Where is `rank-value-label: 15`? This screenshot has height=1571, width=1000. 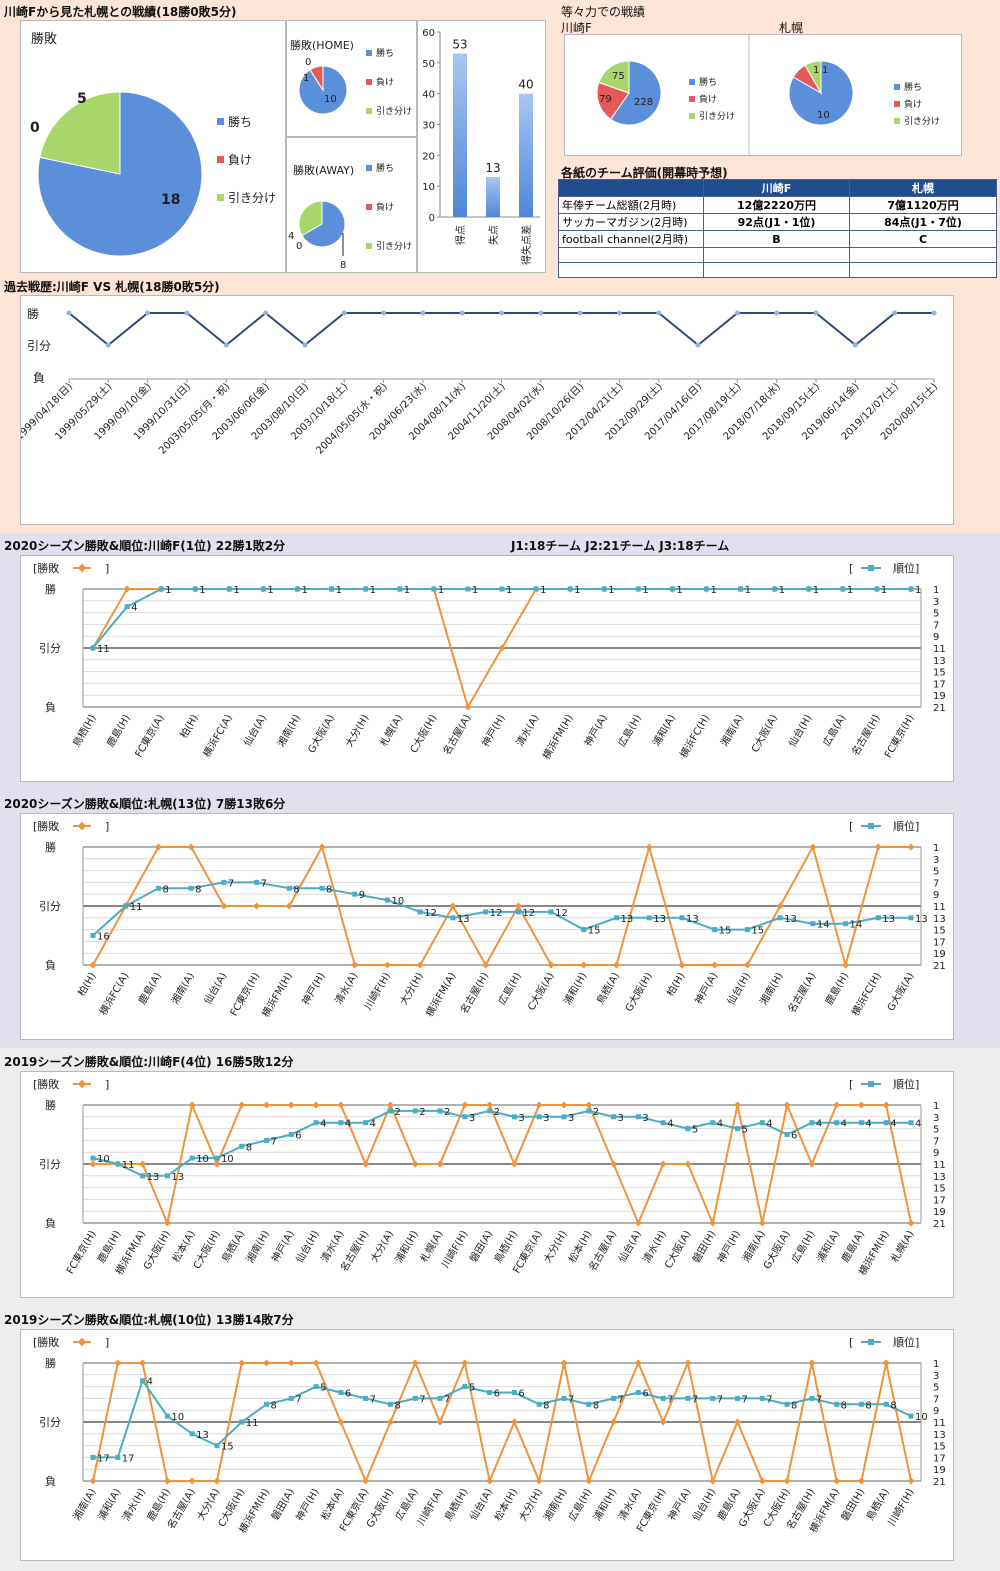 rank-value-label: 15 is located at coordinates (725, 931).